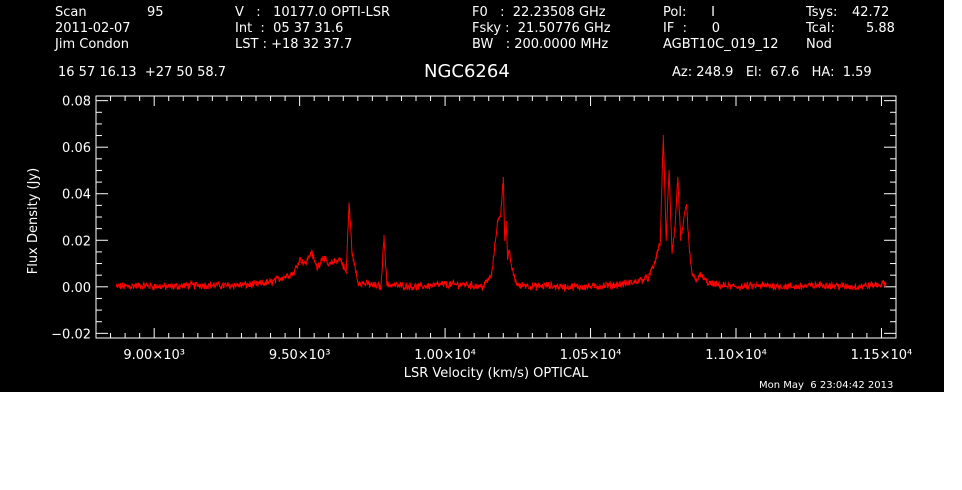 Image resolution: width=962 pixels, height=490 pixels. I want to click on y-tick-label: 0.02, so click(76, 241).